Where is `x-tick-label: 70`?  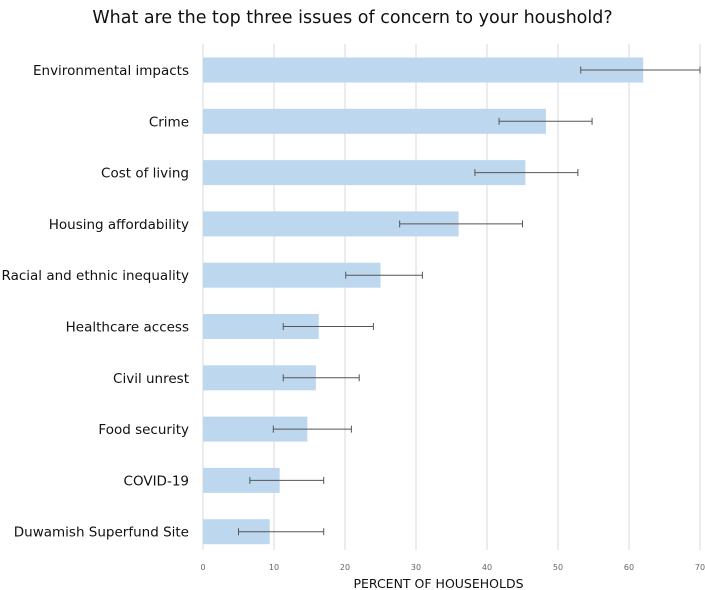
x-tick-label: 70 is located at coordinates (700, 567).